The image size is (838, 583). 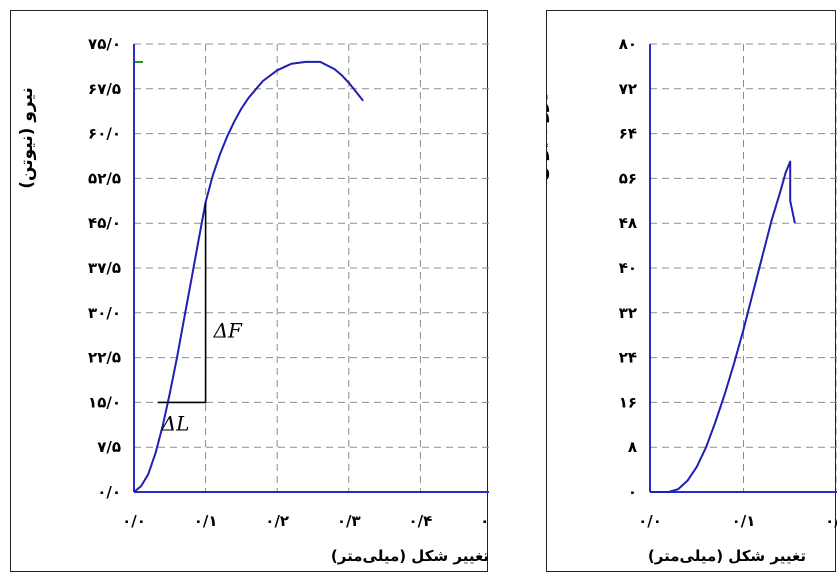 I want to click on x-tick-label: ۰/۳, so click(x=349, y=521).